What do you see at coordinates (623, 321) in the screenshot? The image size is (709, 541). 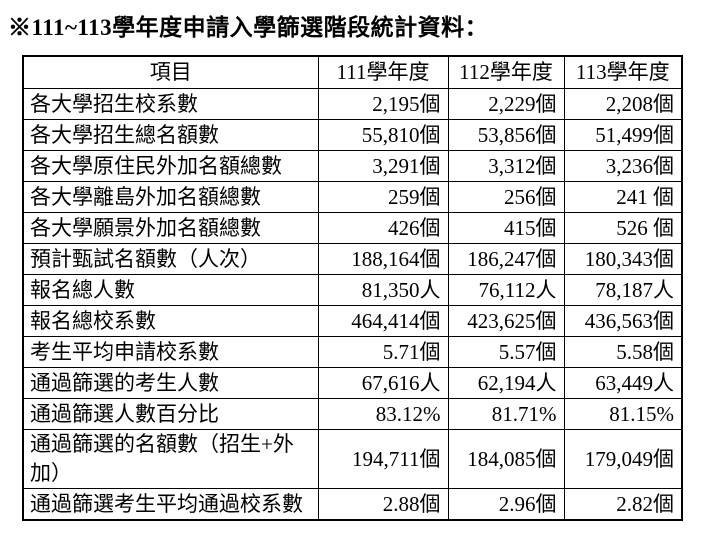 I see `value-cell: 436,563個` at bounding box center [623, 321].